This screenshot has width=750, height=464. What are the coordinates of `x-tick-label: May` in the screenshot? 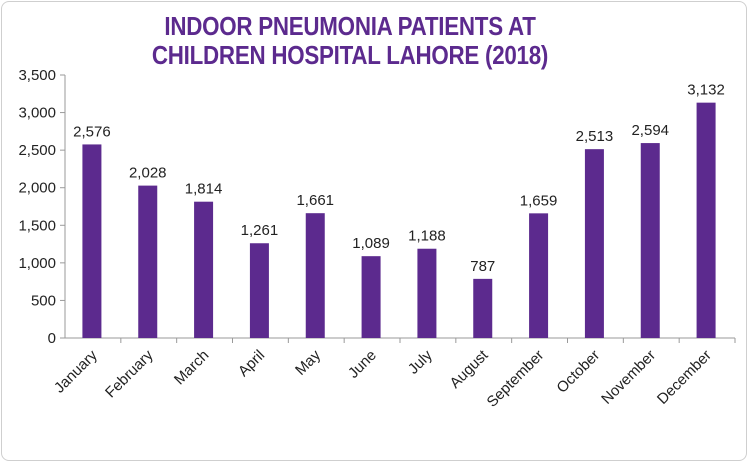 It's located at (308, 362).